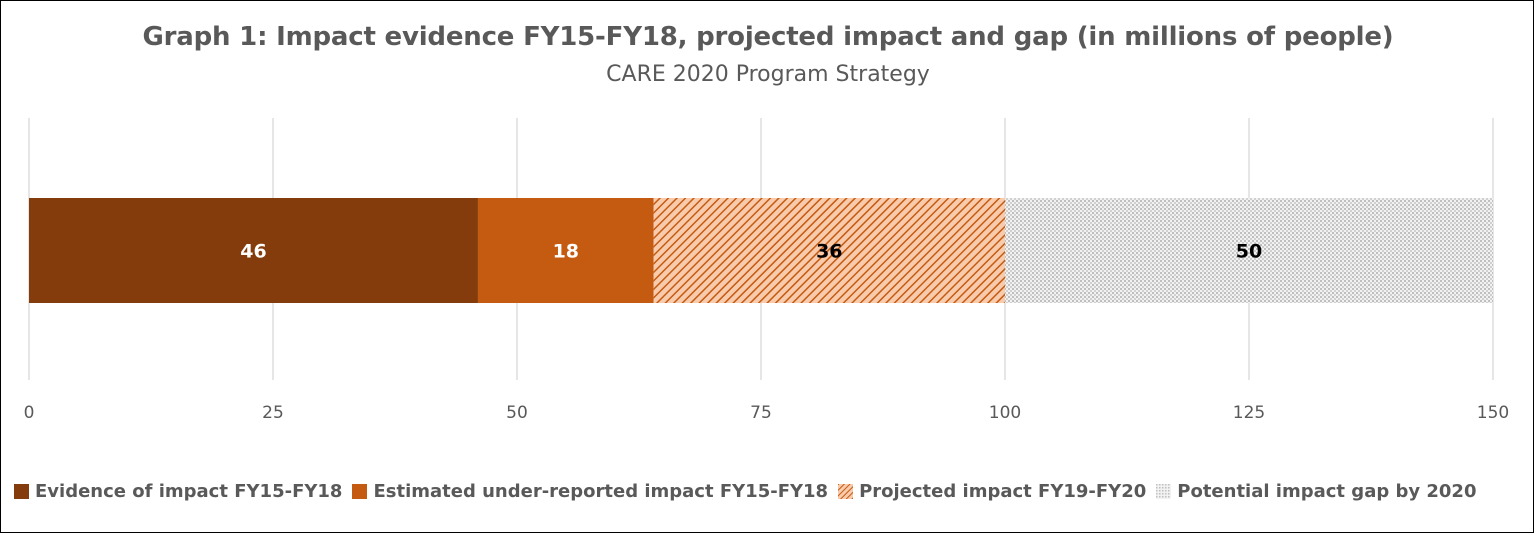  I want to click on bar-segment-gap, so click(1249, 250).